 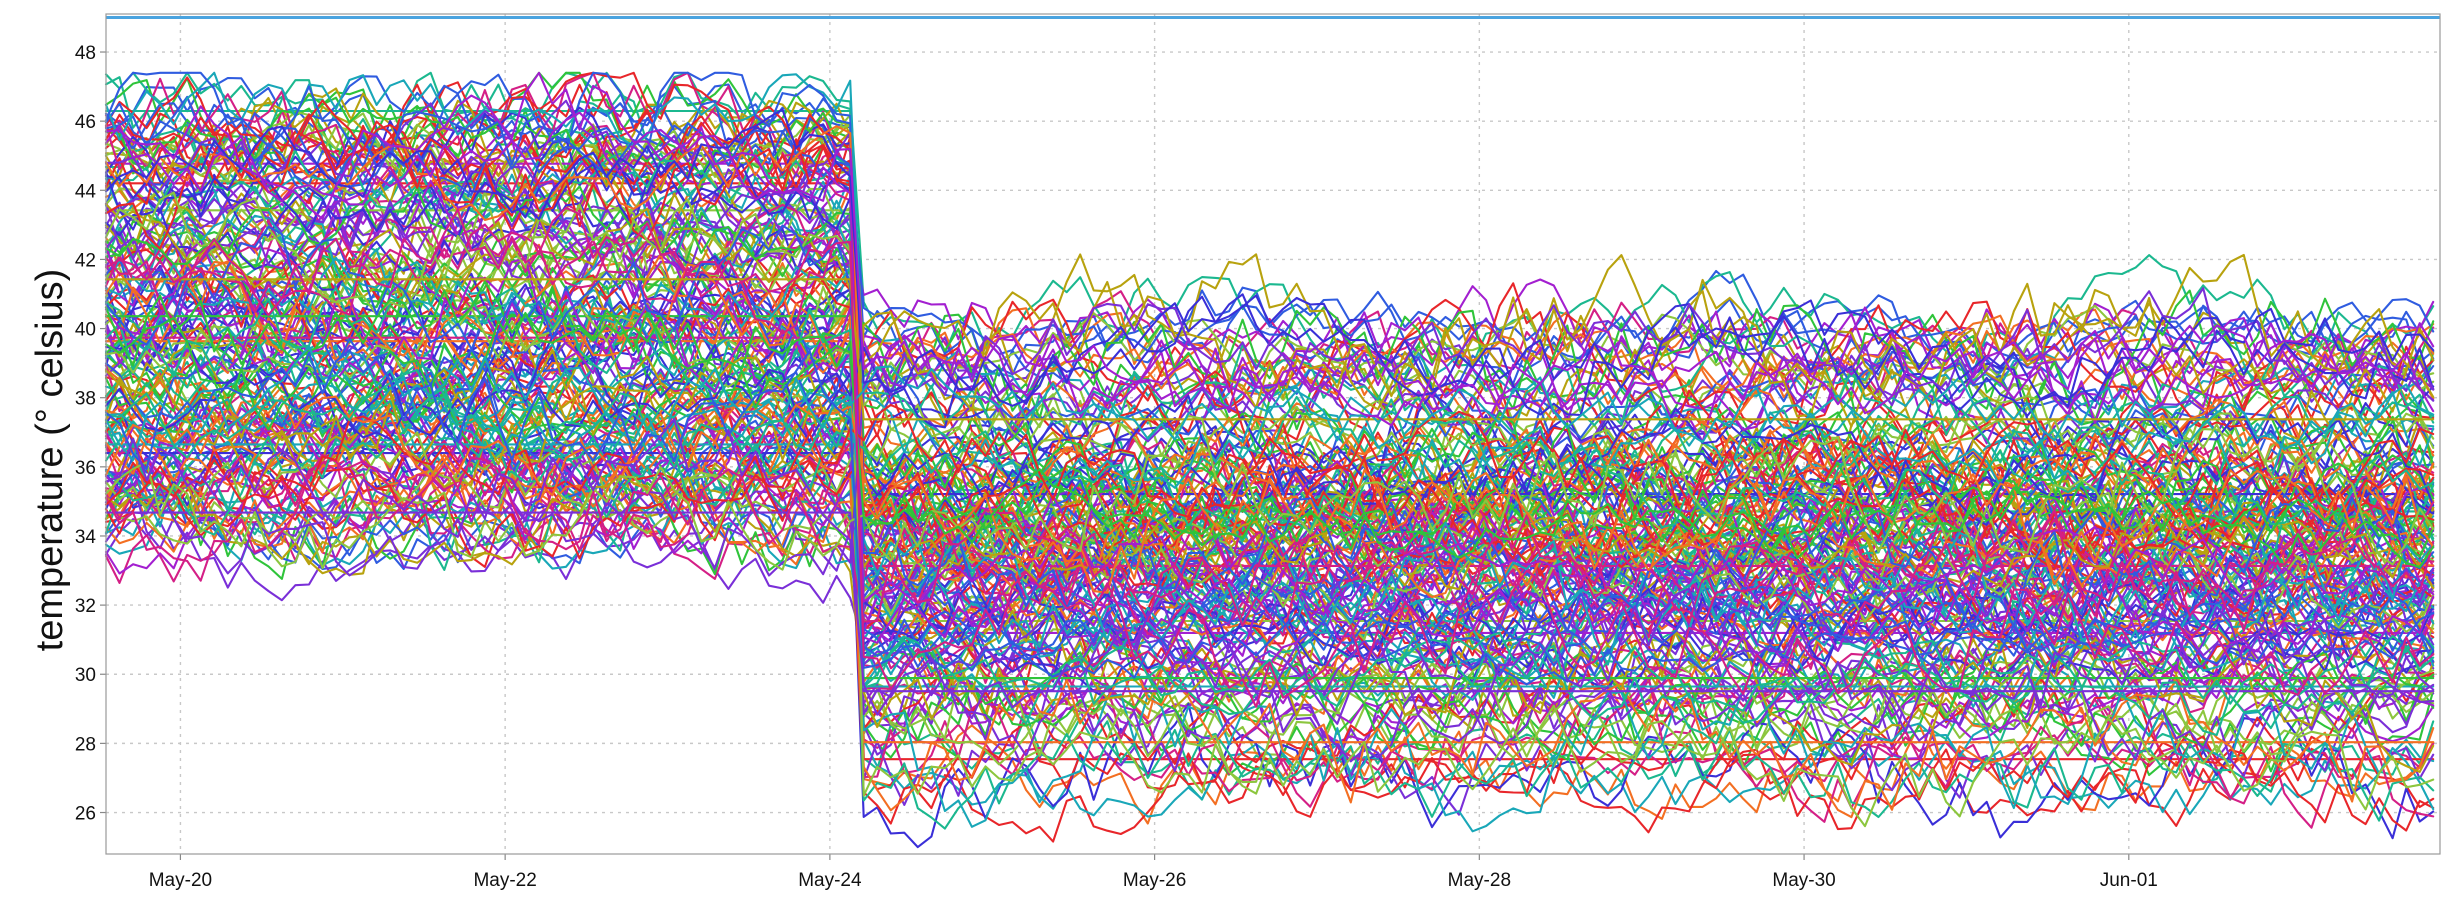 I want to click on x-tick-label: May-28, so click(x=1479, y=880).